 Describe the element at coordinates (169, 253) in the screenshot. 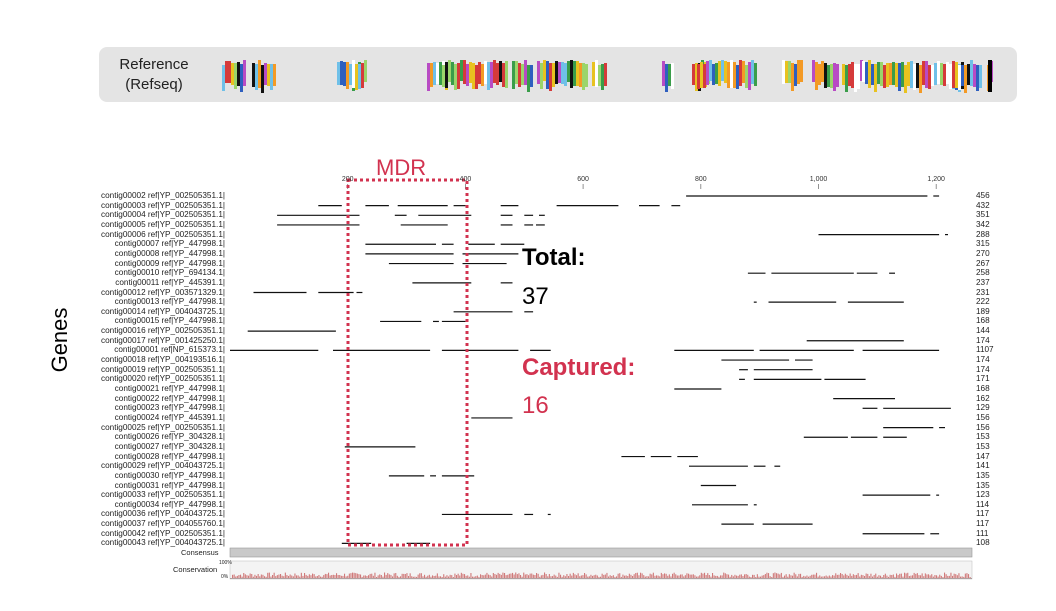

I see `contig-name: contig00008 ref|YP_447998.1|` at that location.